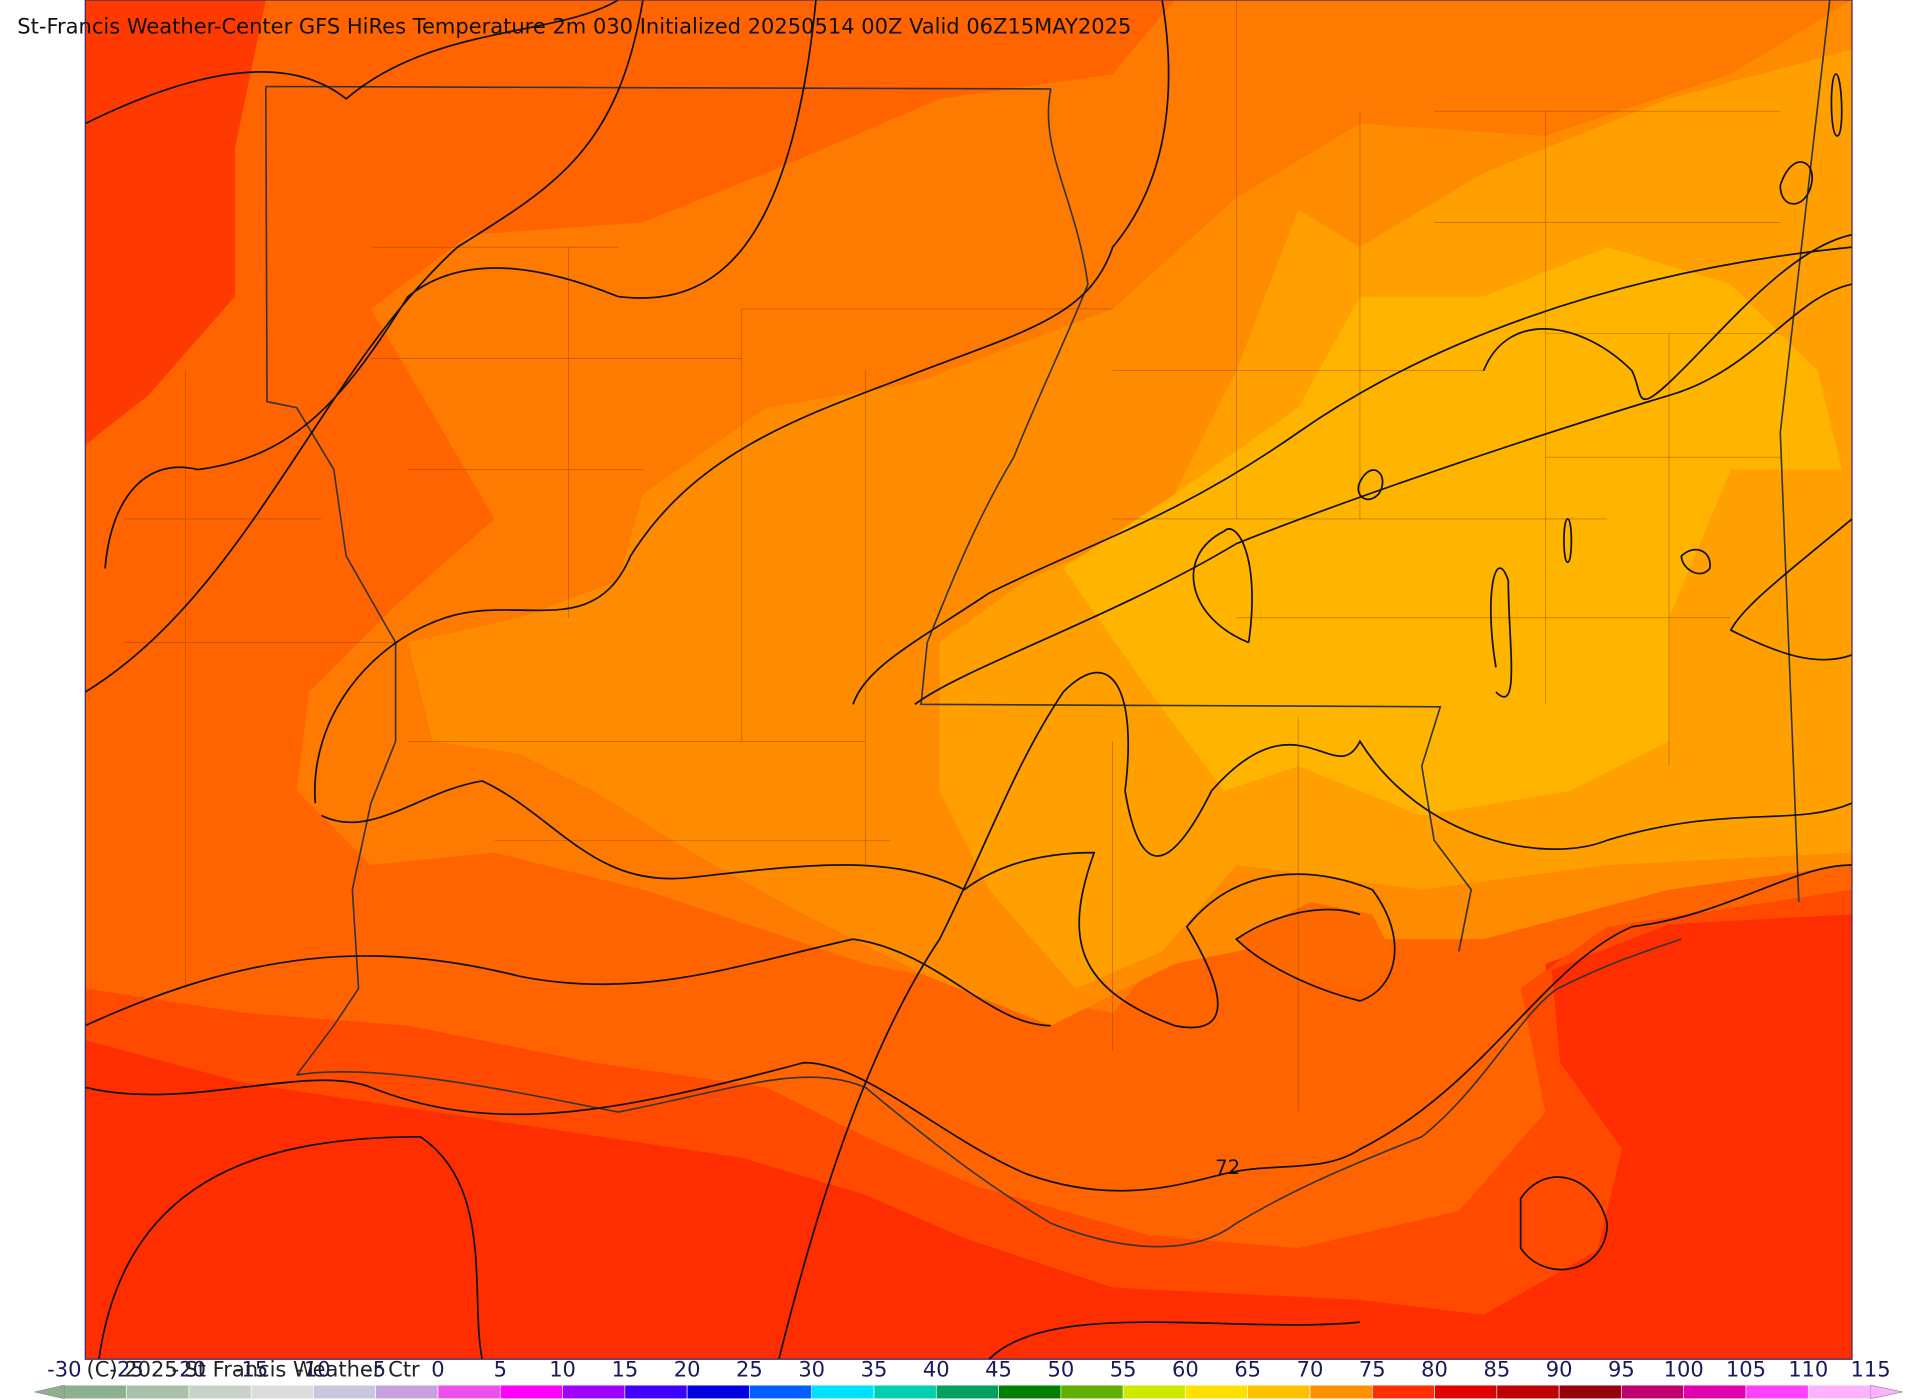  I want to click on colorbar-tick-label: -15, so click(251, 1369).